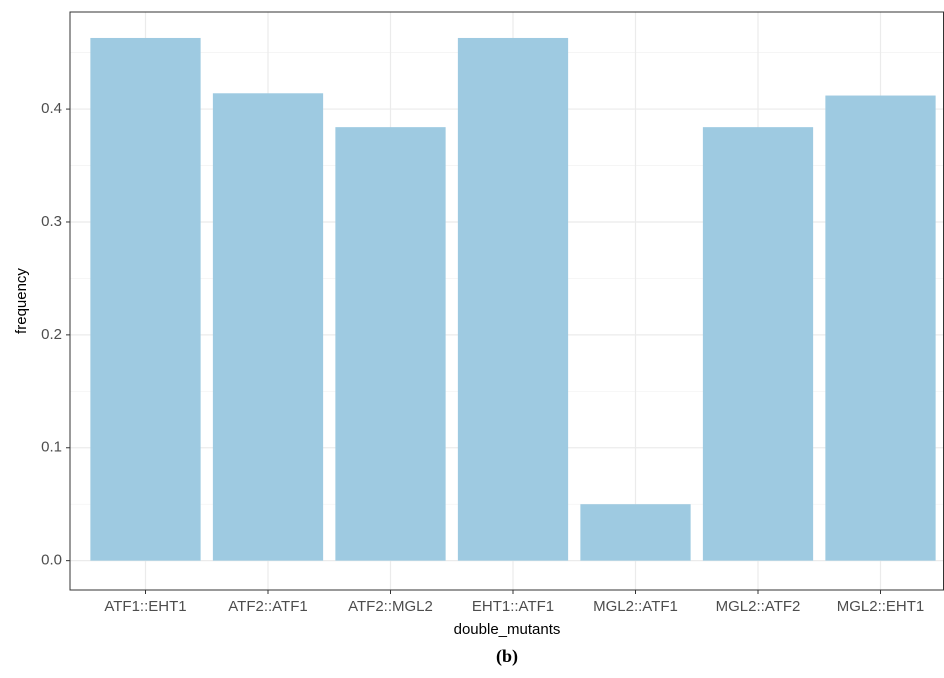 The image size is (944, 678). I want to click on y-tick-label: 0.4, so click(51, 108).